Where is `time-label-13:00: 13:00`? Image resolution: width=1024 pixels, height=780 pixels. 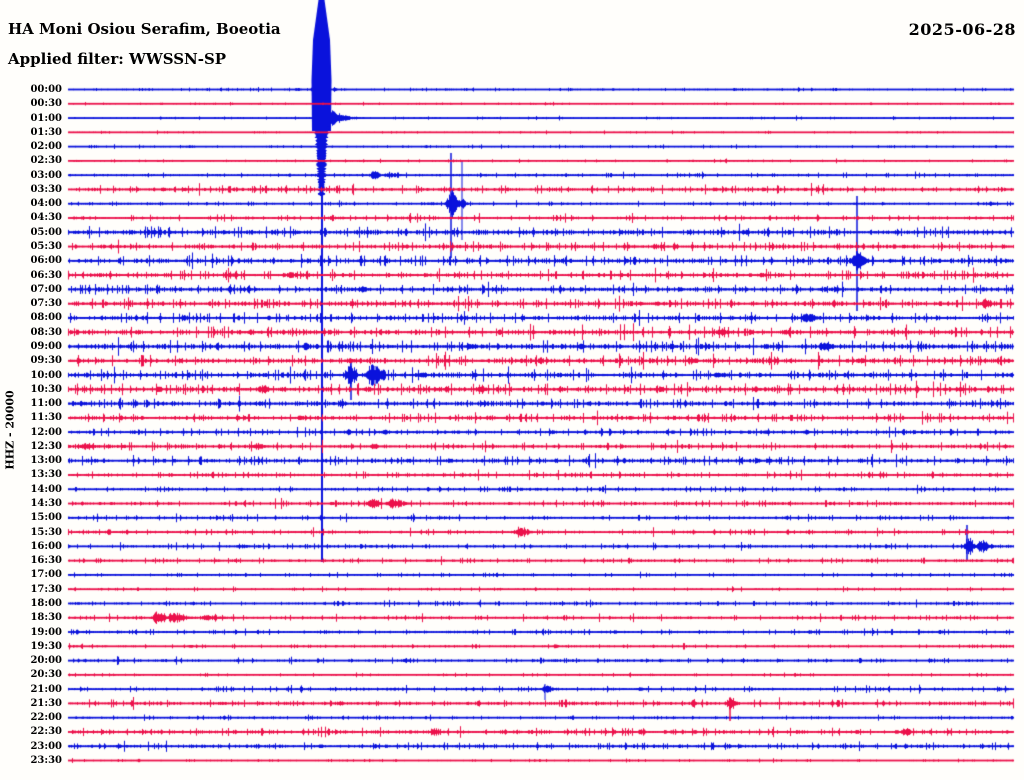
time-label-13:00: 13:00 is located at coordinates (46, 461).